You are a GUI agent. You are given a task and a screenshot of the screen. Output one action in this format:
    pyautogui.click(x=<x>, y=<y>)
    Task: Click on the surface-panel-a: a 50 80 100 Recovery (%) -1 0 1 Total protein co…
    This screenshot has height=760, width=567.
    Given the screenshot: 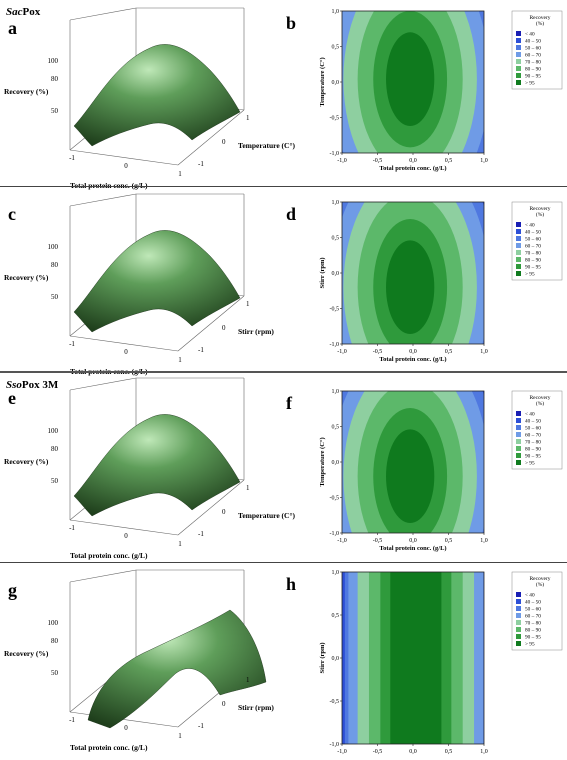 What is the action you would take?
    pyautogui.click(x=149, y=98)
    